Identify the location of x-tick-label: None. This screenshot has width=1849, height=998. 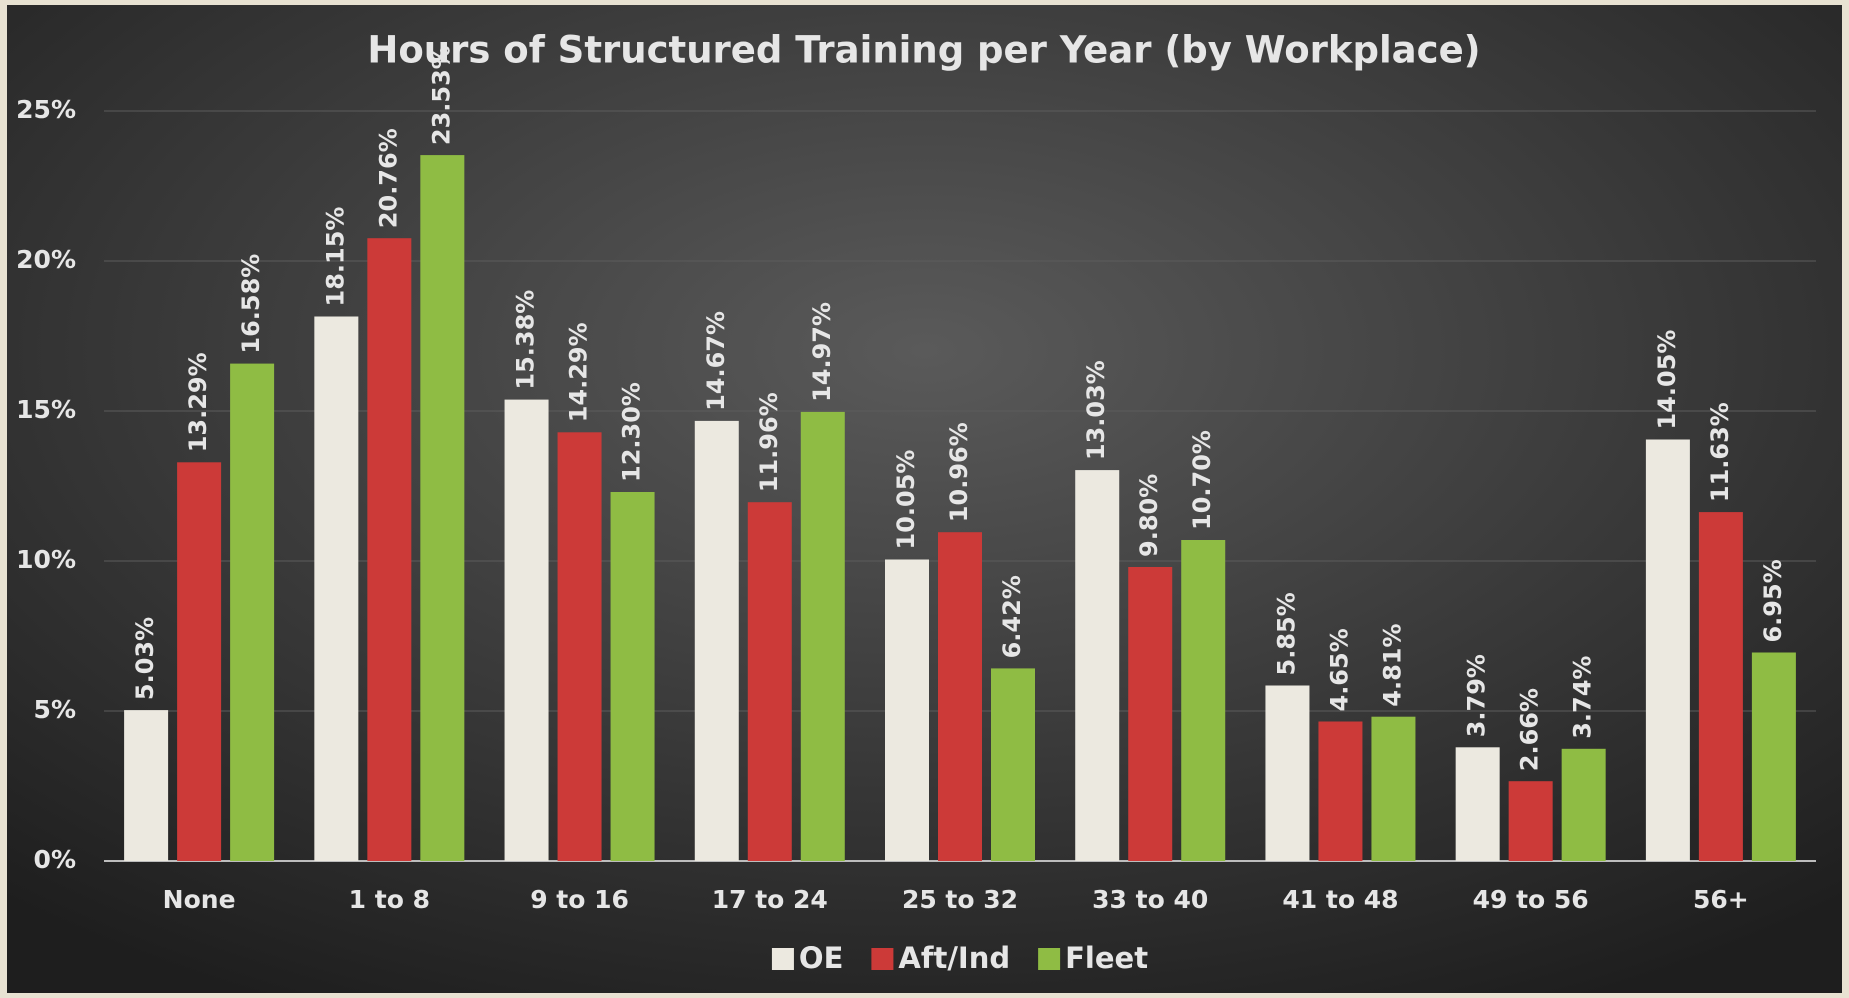
(199, 899).